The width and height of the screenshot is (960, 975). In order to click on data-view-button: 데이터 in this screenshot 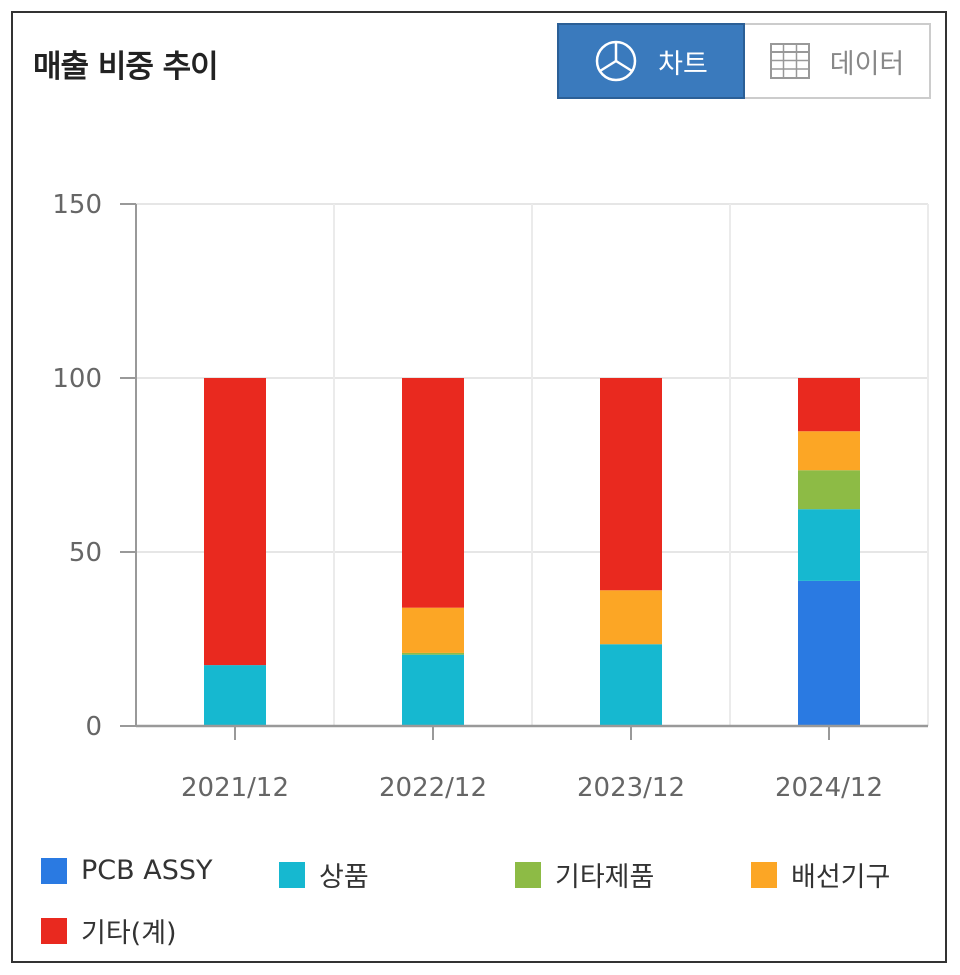, I will do `click(838, 61)`.